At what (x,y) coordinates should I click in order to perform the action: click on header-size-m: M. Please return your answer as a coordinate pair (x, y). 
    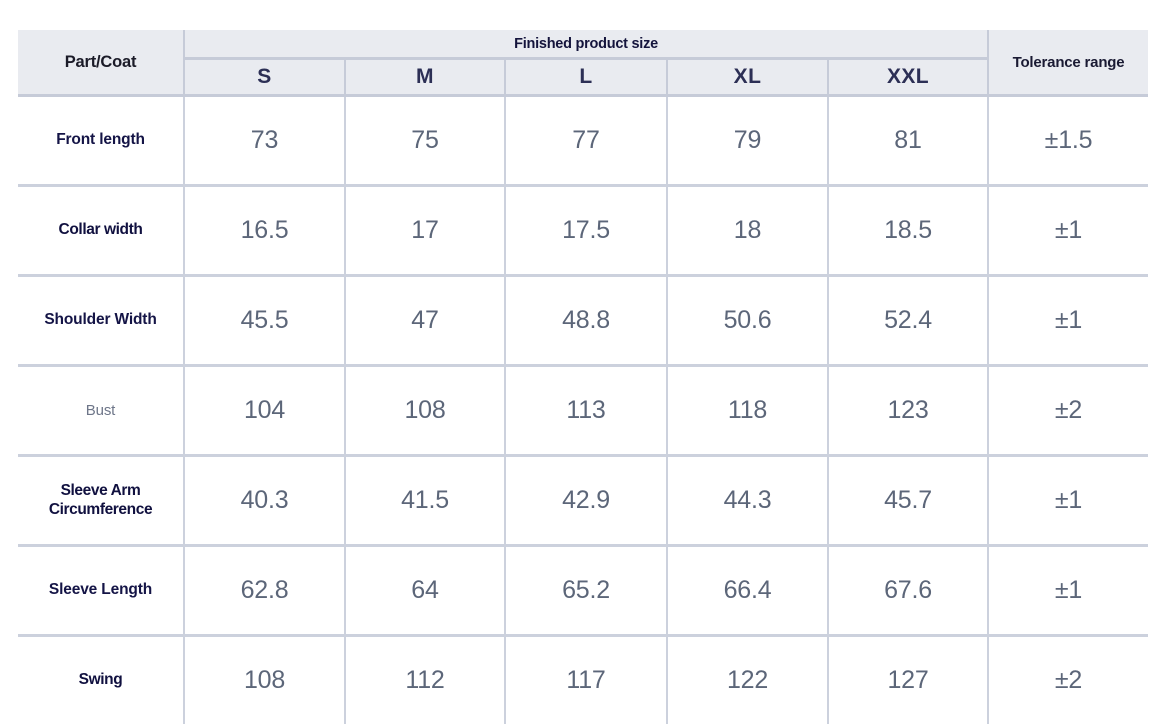
    Looking at the image, I should click on (425, 77).